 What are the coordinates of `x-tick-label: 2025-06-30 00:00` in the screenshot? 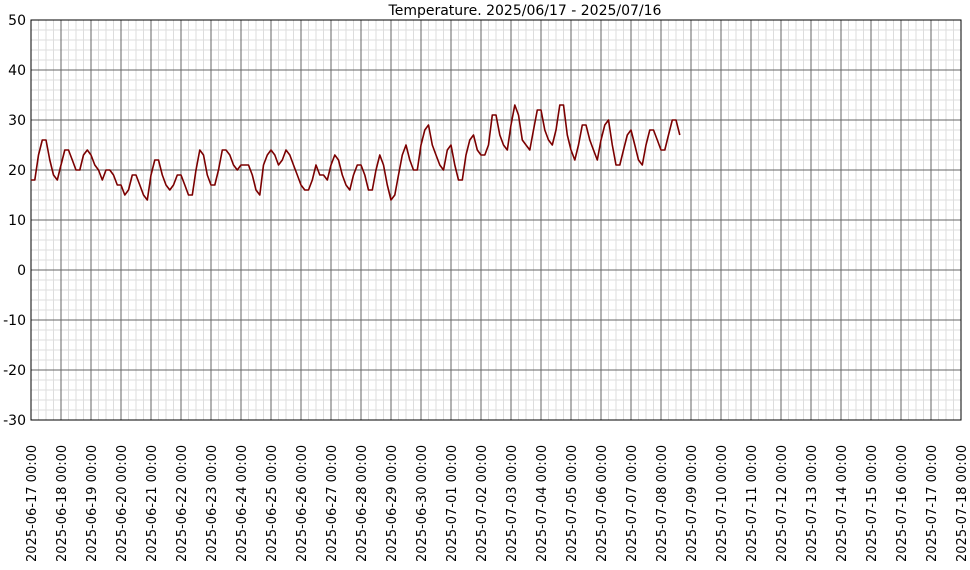 It's located at (422, 503).